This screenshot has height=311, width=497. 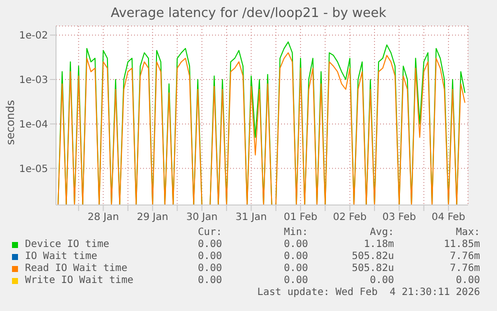 What do you see at coordinates (209, 233) in the screenshot?
I see `text: Cur:` at bounding box center [209, 233].